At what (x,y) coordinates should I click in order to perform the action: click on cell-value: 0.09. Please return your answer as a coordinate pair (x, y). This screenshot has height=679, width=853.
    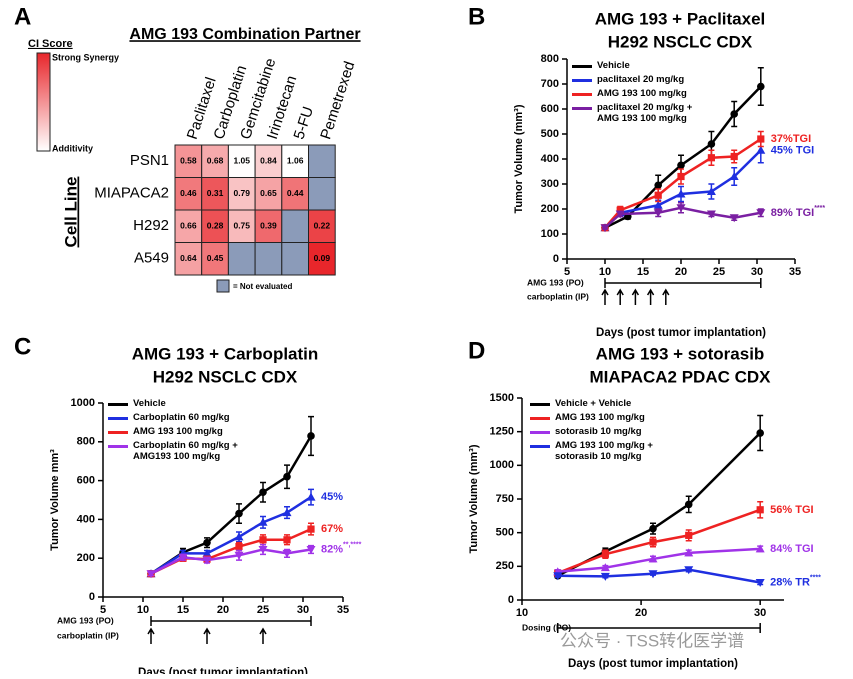
    Looking at the image, I should click on (322, 258).